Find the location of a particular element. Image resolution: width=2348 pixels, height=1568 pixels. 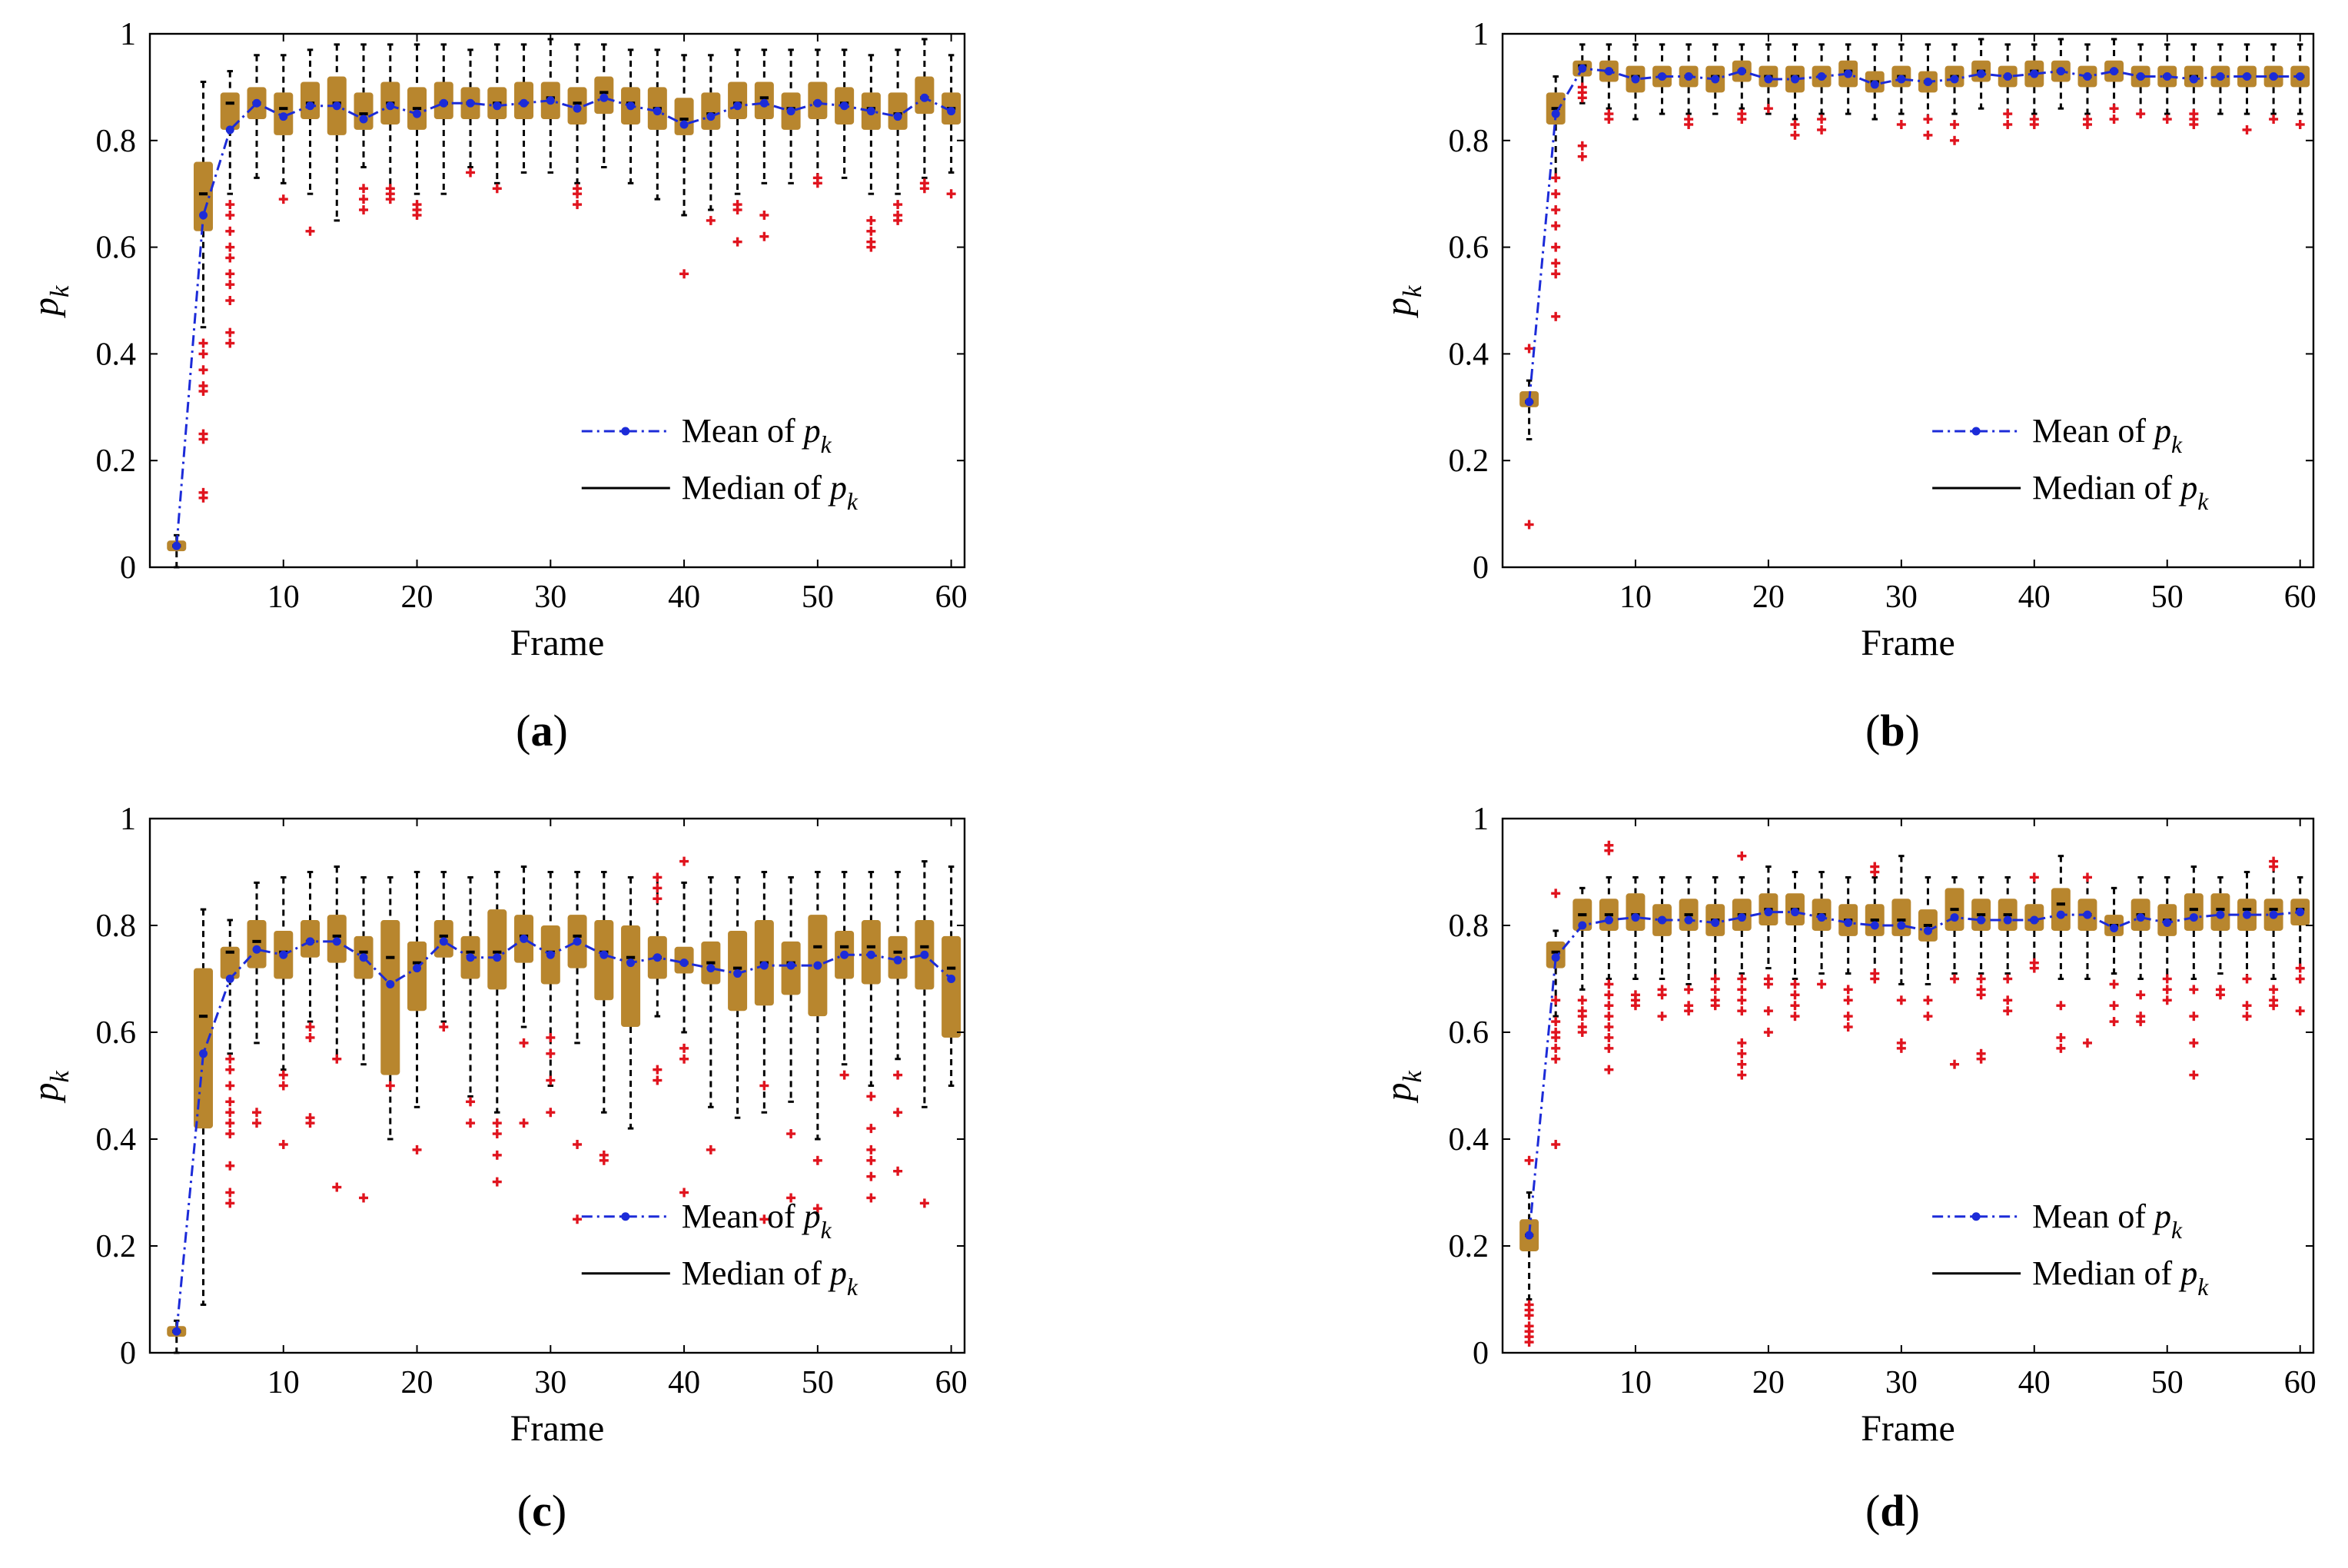

x-tick-label: 50 is located at coordinates (2168, 597).